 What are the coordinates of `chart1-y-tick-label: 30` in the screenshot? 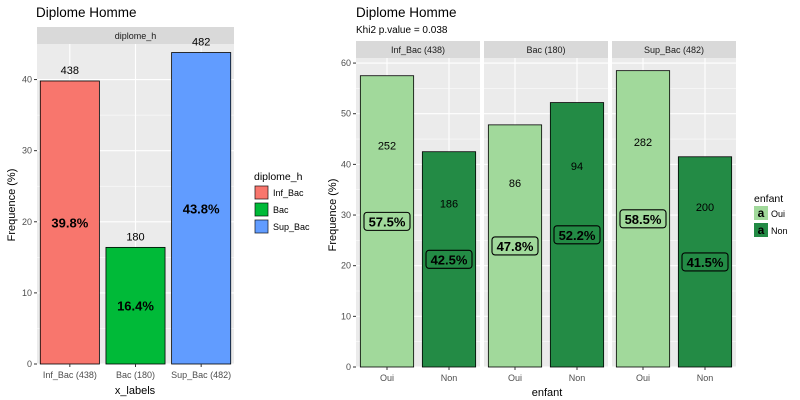 It's located at (27, 151).